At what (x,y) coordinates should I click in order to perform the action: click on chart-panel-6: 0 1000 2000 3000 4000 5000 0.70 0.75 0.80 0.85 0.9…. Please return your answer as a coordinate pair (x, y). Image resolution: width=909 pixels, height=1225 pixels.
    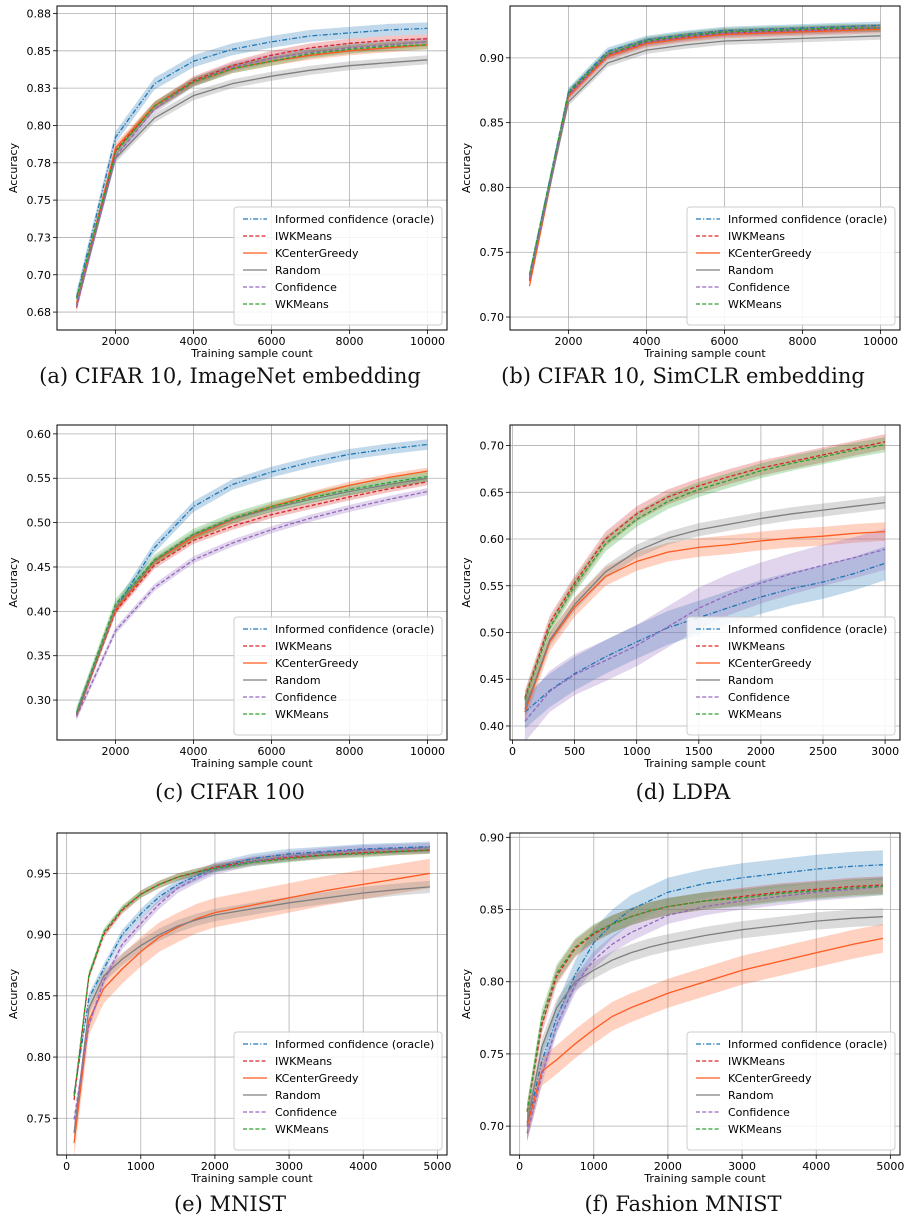
    Looking at the image, I should click on (682, 1008).